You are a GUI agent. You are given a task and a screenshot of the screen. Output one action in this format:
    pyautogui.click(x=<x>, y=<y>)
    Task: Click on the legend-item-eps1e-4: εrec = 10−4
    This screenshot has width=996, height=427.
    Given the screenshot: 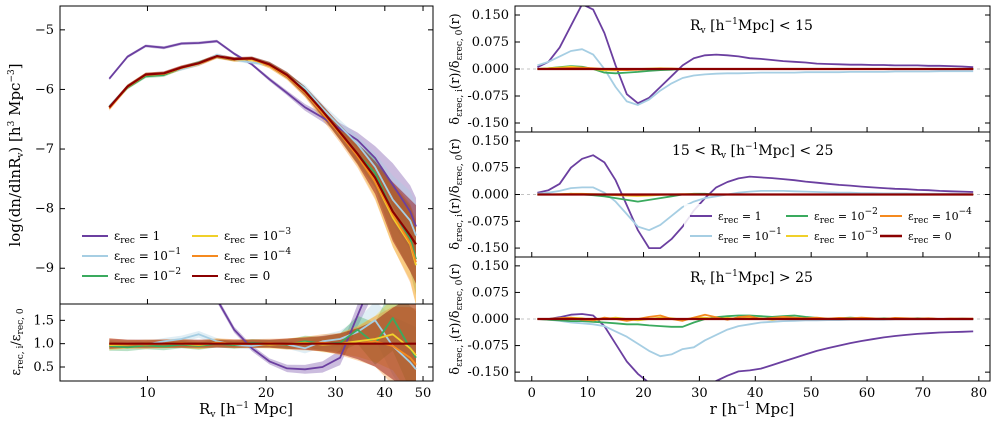 What is the action you would take?
    pyautogui.click(x=241, y=256)
    